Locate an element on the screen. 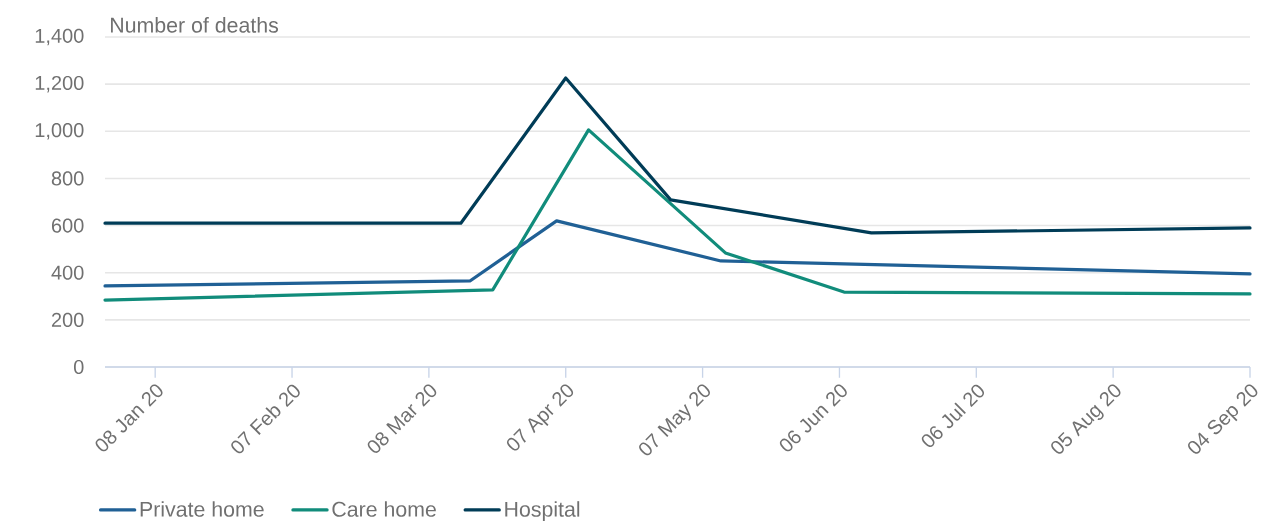  legend-label: Private home is located at coordinates (202, 509).